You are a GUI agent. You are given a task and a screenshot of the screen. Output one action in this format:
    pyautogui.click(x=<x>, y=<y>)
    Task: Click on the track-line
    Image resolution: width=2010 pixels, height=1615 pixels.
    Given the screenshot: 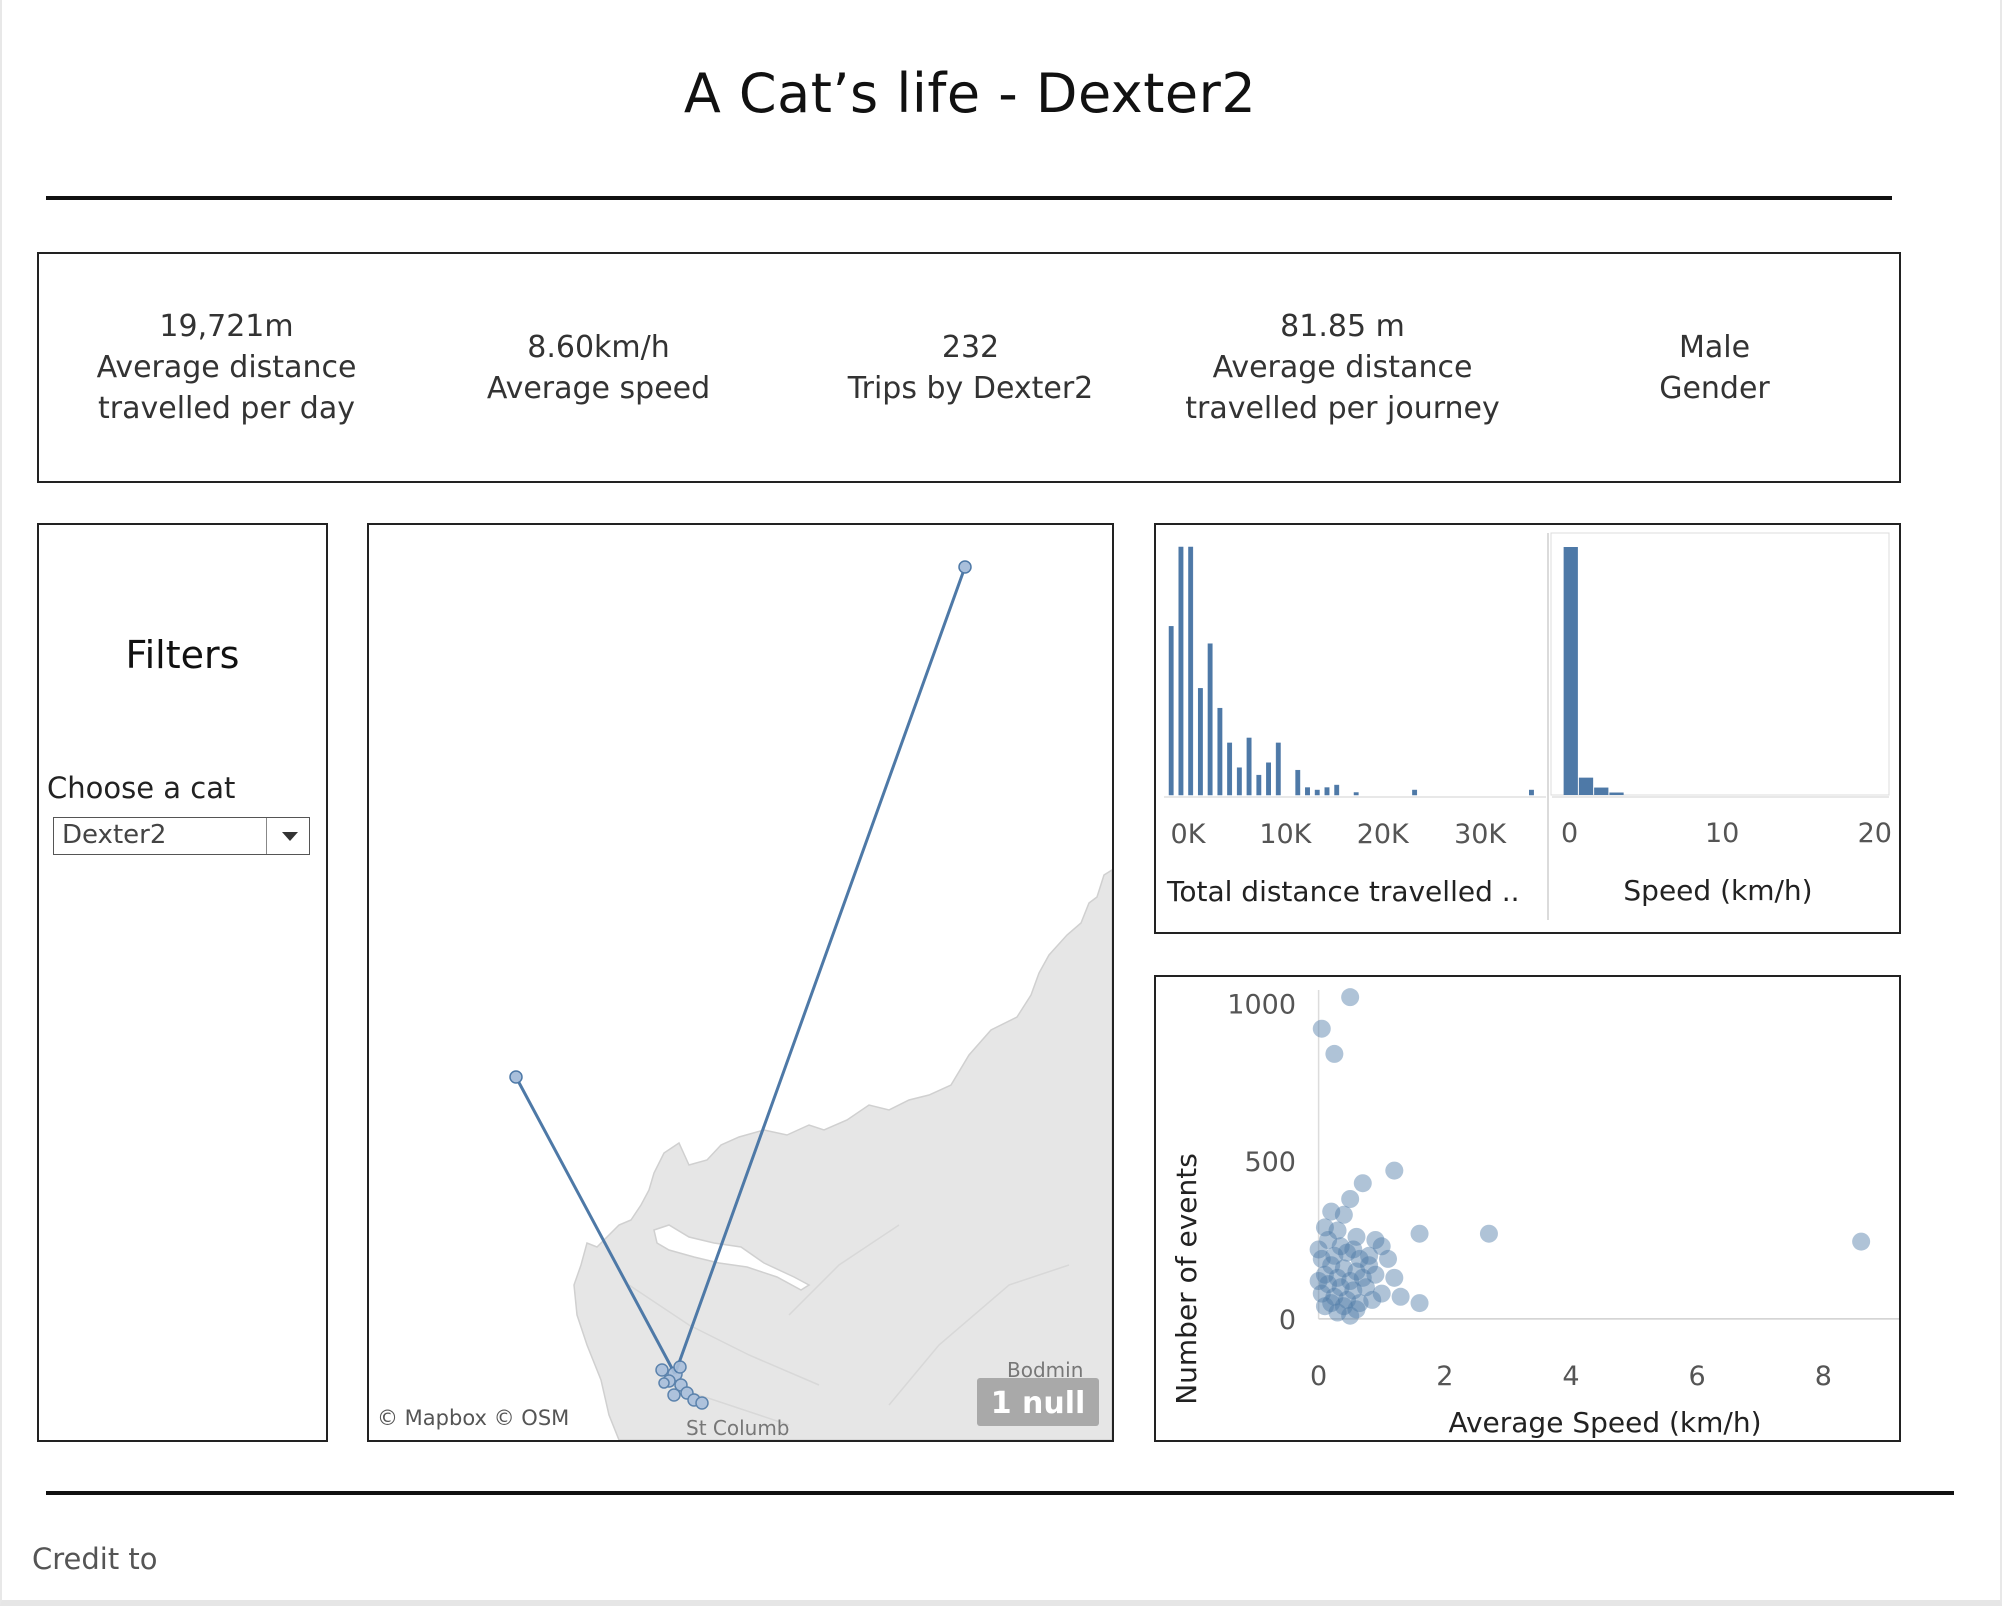 What is the action you would take?
    pyautogui.click(x=595, y=1225)
    